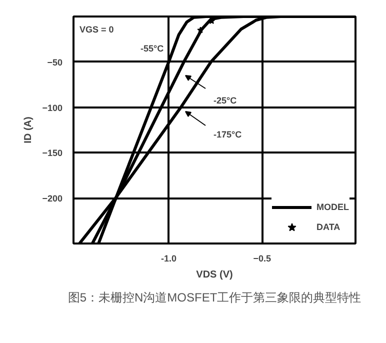  I want to click on annotation: -175°C, so click(228, 135).